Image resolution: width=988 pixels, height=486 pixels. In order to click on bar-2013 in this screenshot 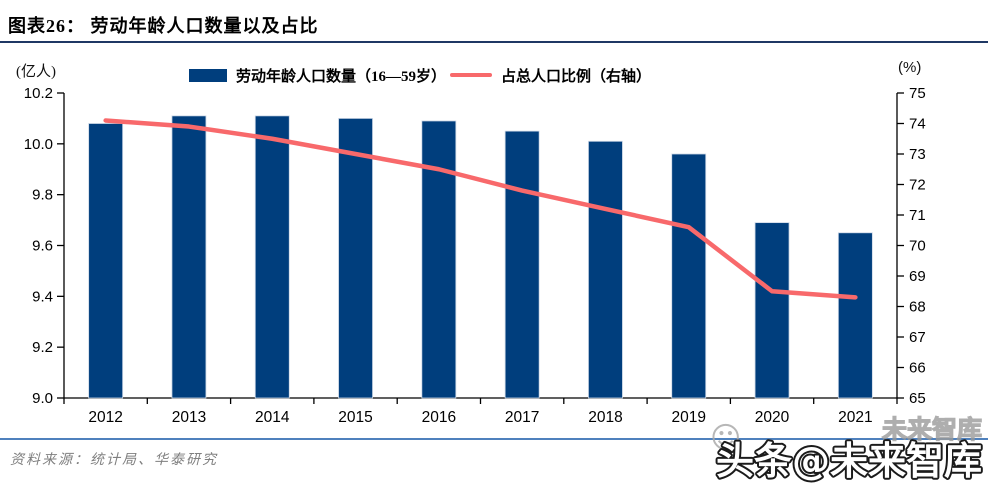, I will do `click(189, 257)`.